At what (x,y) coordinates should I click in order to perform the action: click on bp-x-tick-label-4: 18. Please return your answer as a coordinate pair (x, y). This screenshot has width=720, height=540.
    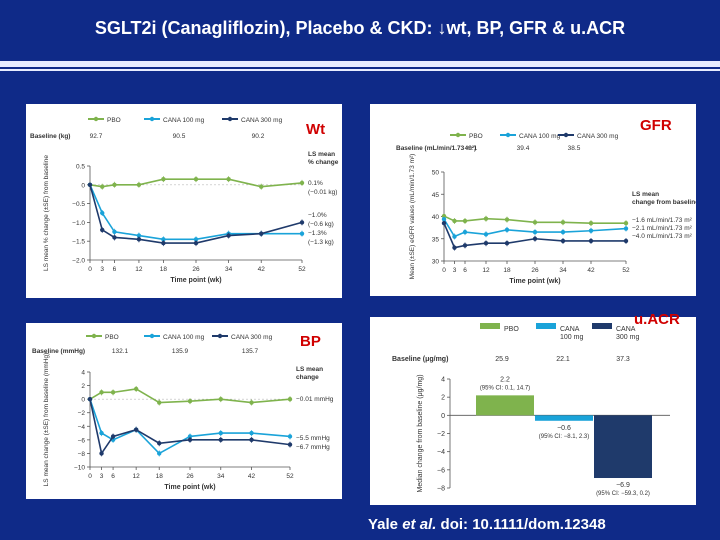
    Looking at the image, I should click on (160, 476).